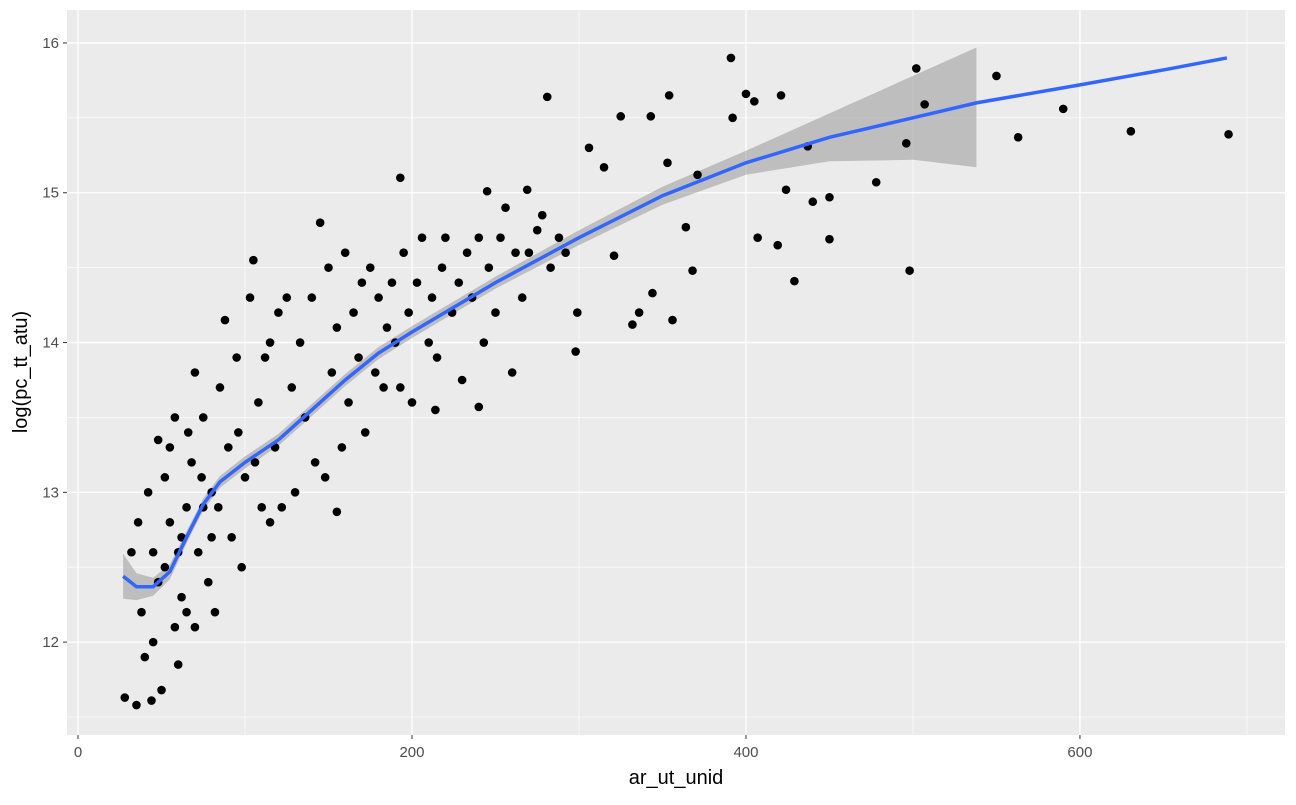 The height and width of the screenshot is (805, 1296). What do you see at coordinates (411, 752) in the screenshot?
I see `x-tick-label: 200` at bounding box center [411, 752].